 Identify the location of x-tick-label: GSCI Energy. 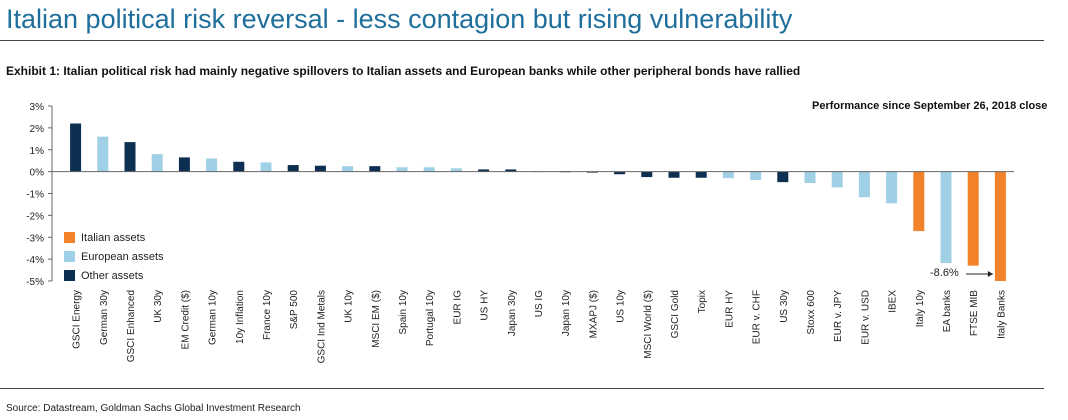
(77, 319).